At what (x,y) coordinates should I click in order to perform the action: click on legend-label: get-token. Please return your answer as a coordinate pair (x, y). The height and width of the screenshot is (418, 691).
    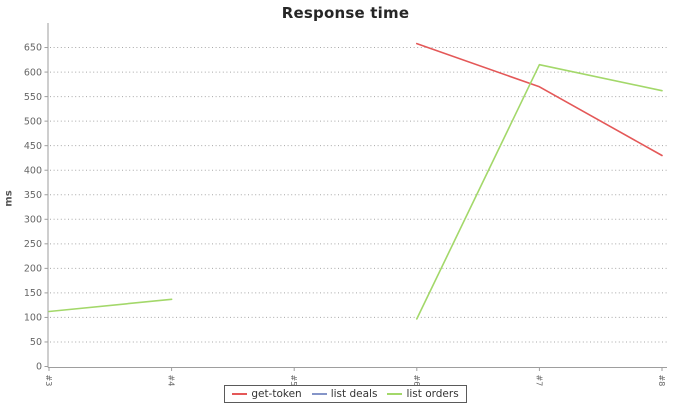
    Looking at the image, I should click on (276, 394).